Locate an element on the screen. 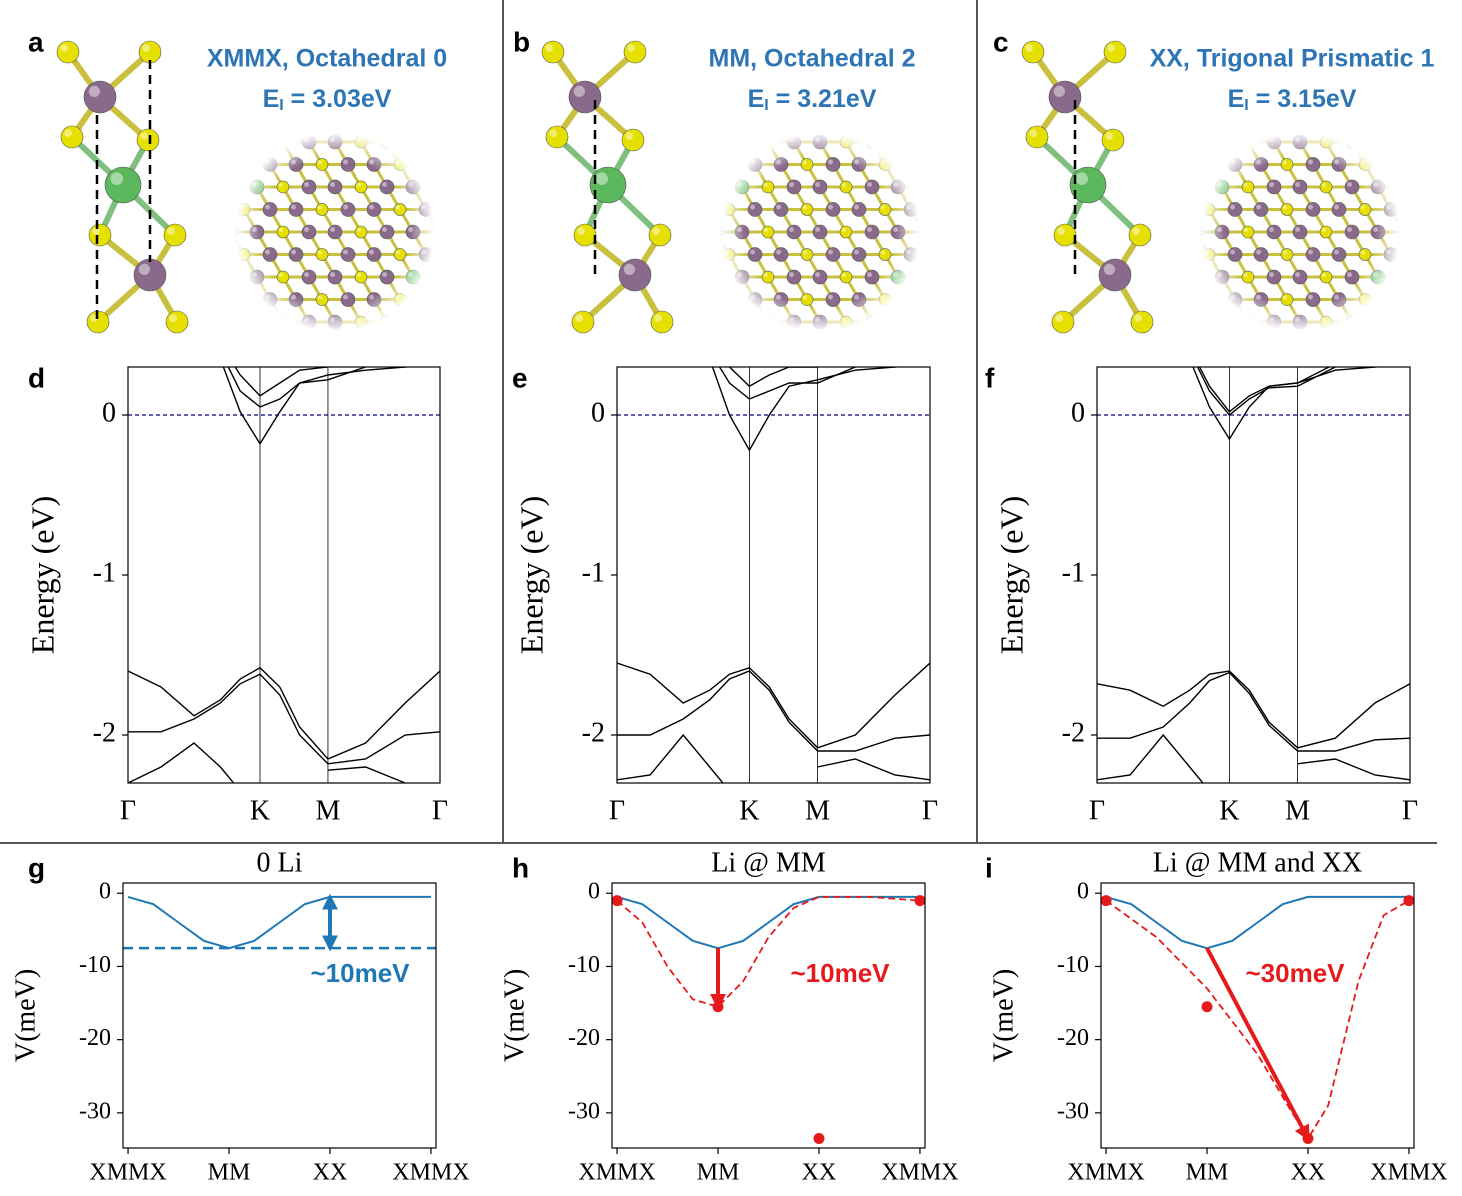 This screenshot has width=1462, height=1196. y-tick-label: -2 is located at coordinates (104, 732).